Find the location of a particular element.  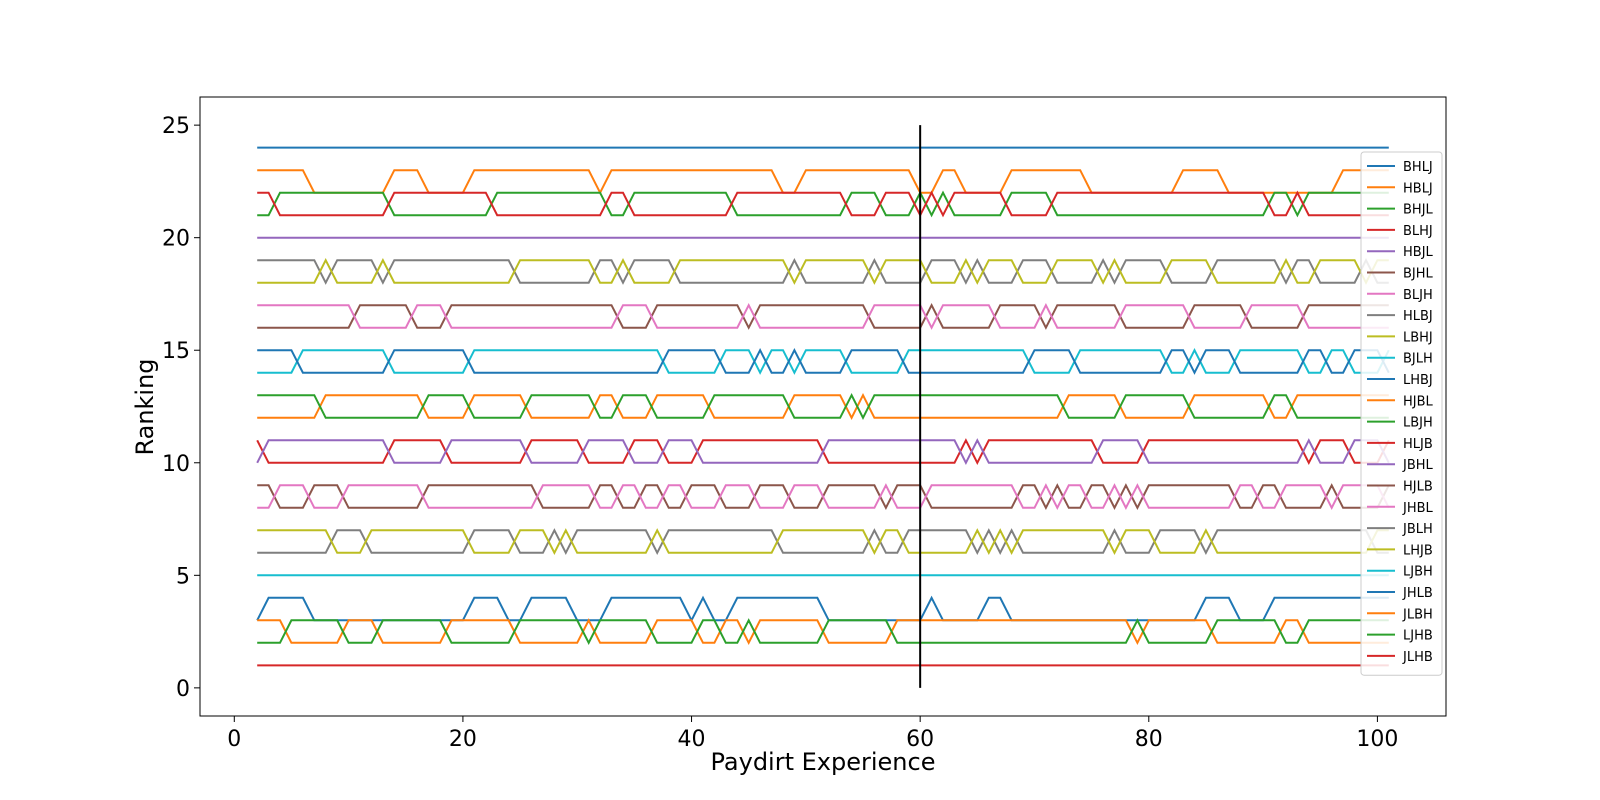

series-line-HLBJ is located at coordinates (823, 271).